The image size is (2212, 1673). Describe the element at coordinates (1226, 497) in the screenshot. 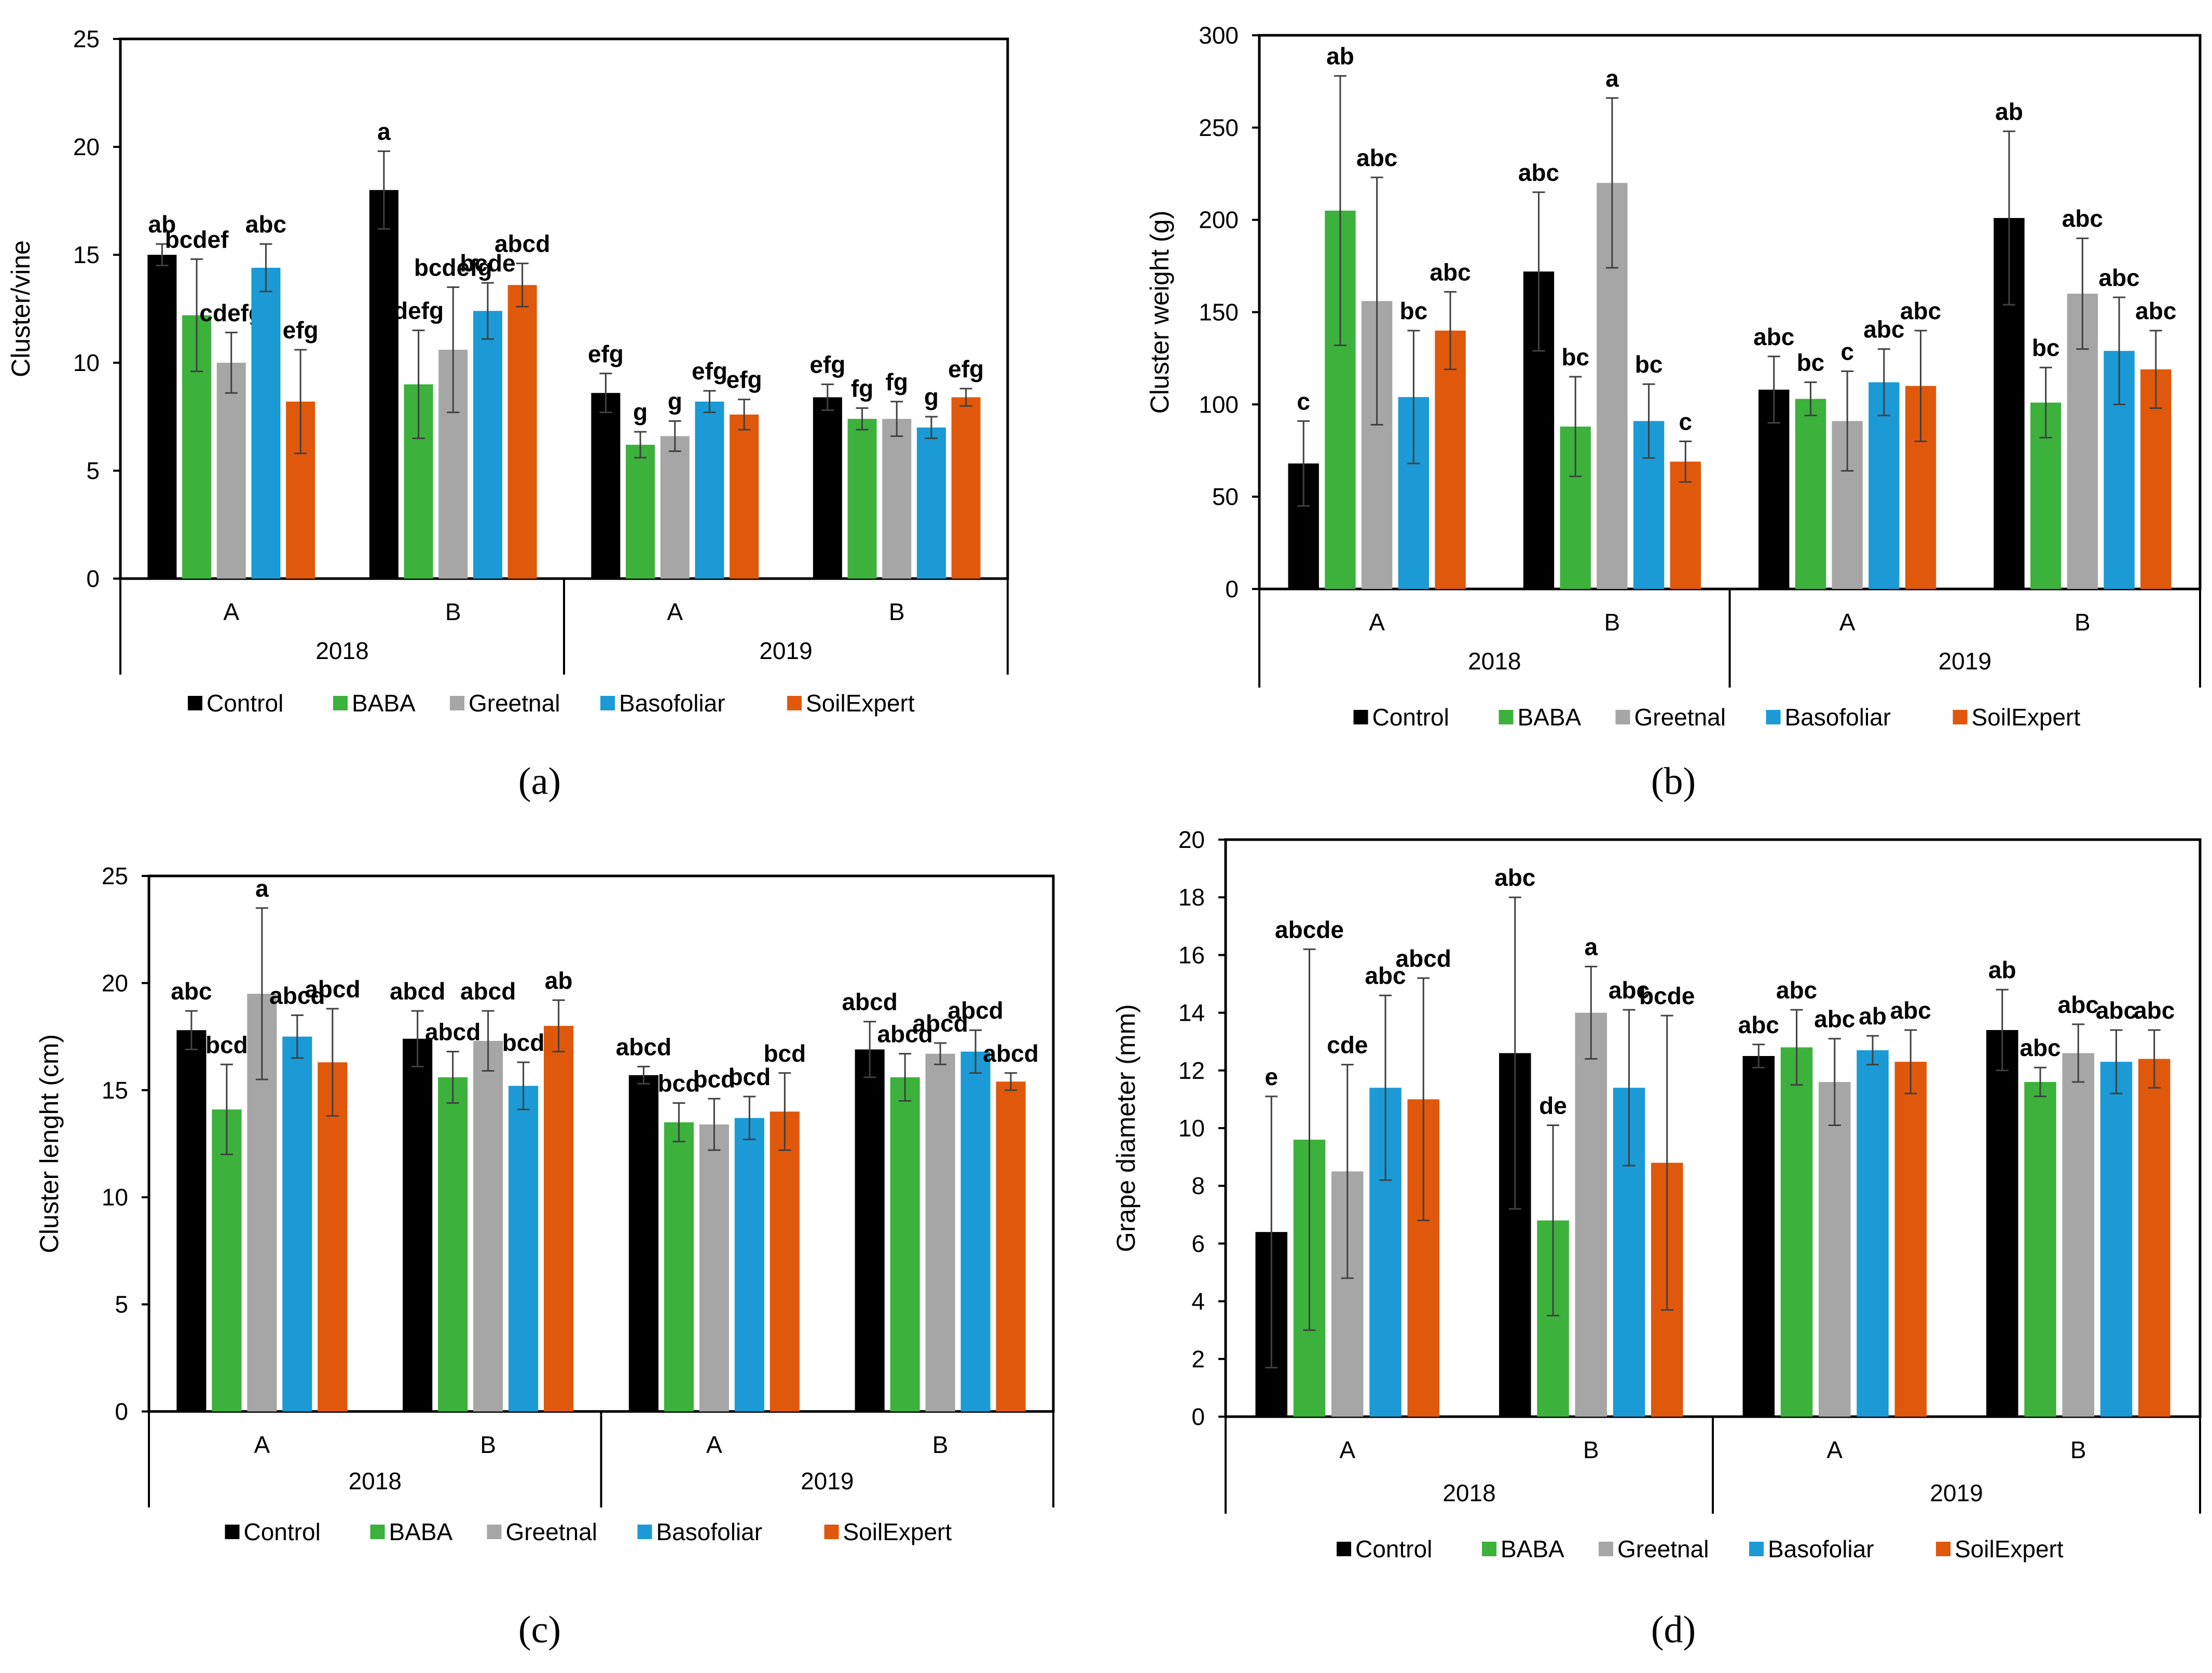

I see `y-tick-label: 50` at that location.